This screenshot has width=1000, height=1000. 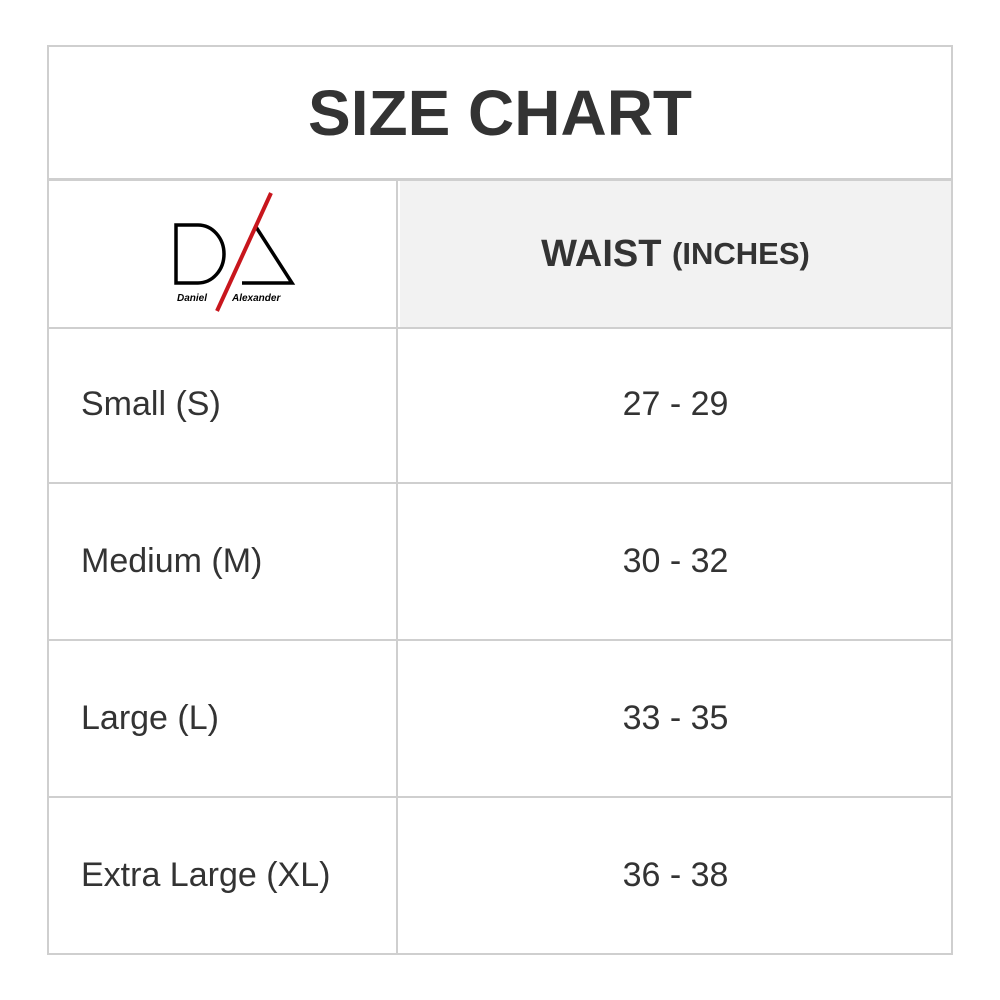 I want to click on waist-cell: 33 - 35, so click(x=675, y=718).